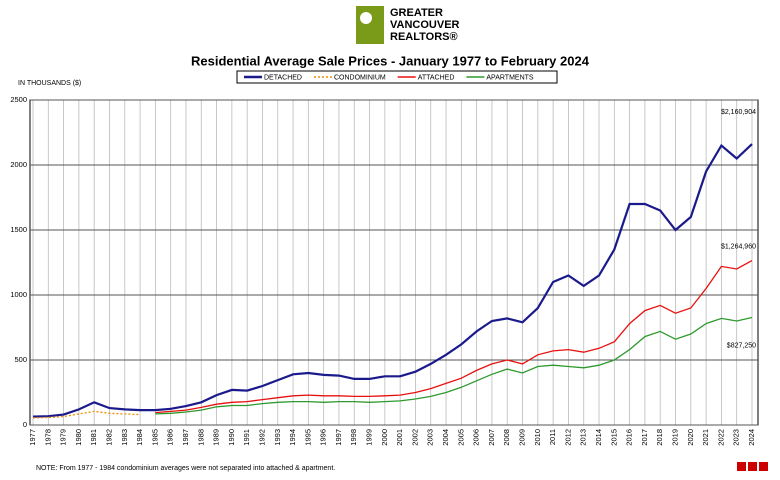  What do you see at coordinates (216, 437) in the screenshot?
I see `x-tick-label: 1989` at bounding box center [216, 437].